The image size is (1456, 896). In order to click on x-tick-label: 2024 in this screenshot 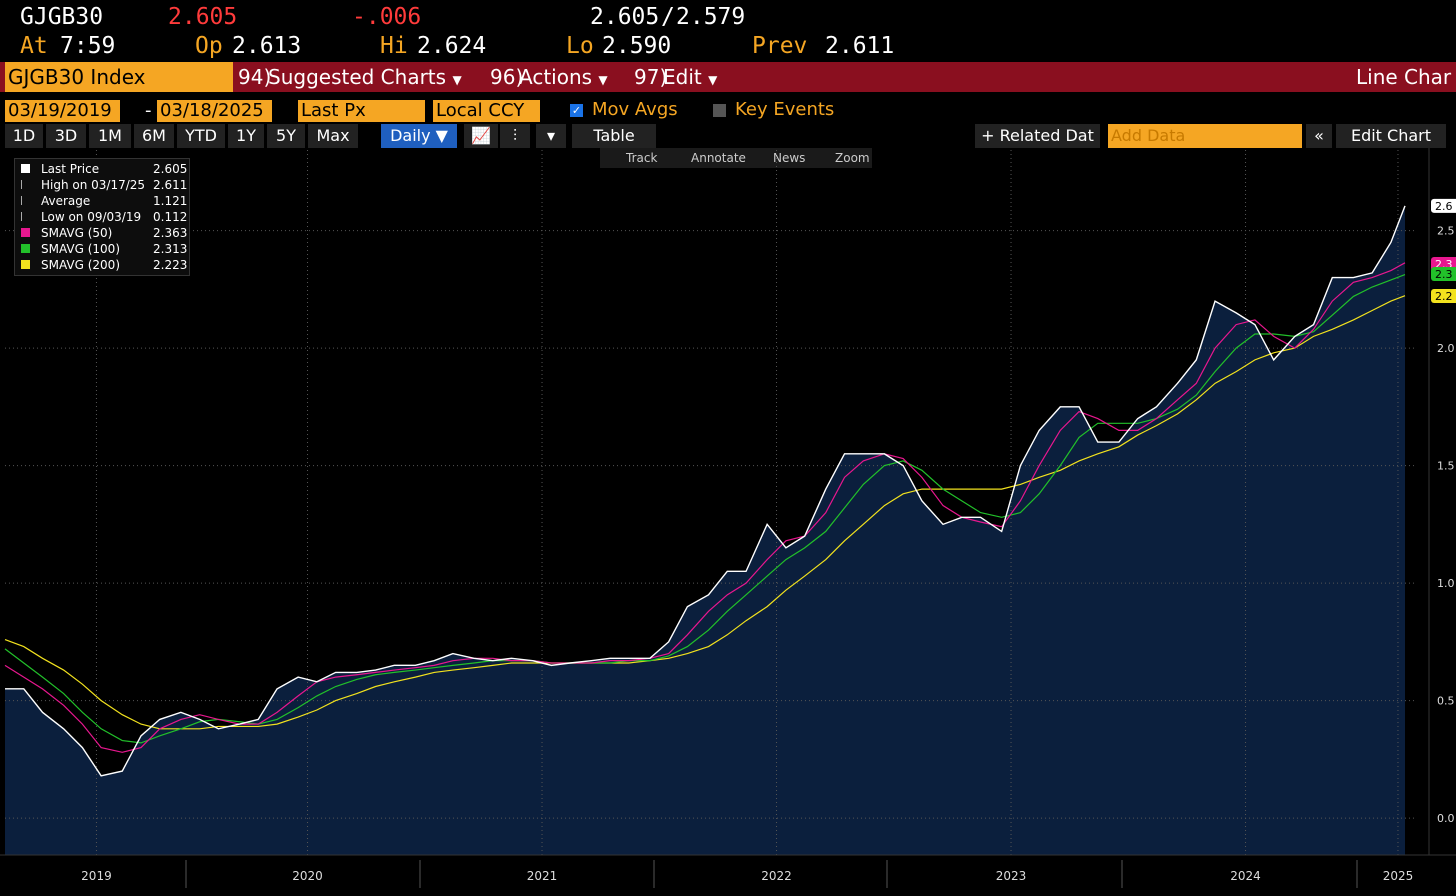, I will do `click(1245, 876)`.